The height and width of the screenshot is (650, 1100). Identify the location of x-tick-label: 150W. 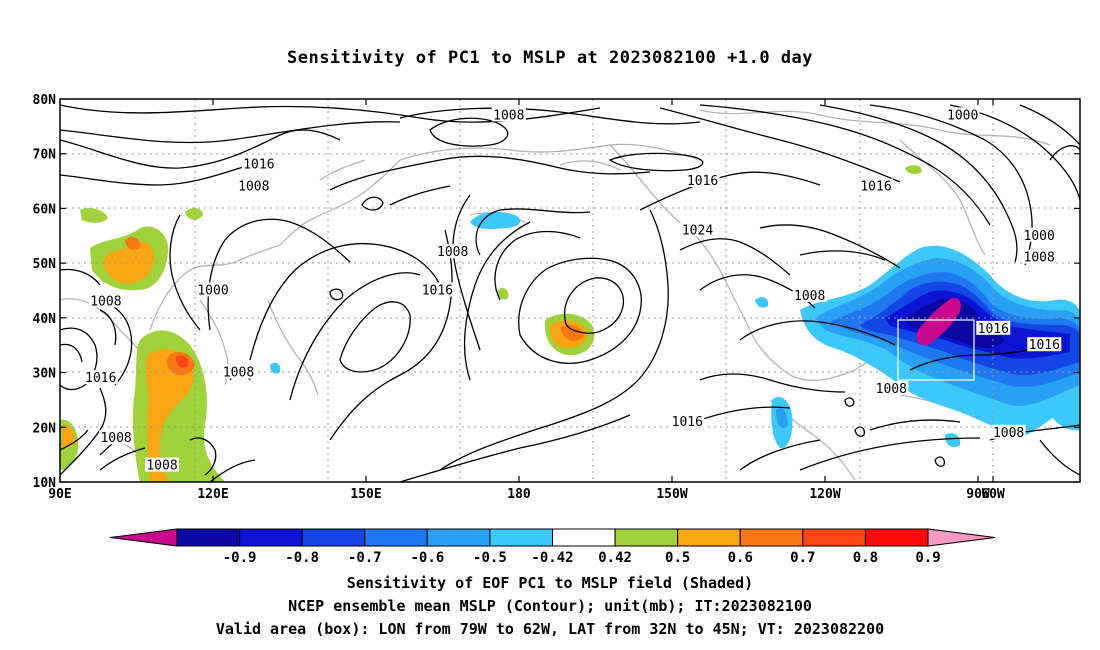
(671, 494).